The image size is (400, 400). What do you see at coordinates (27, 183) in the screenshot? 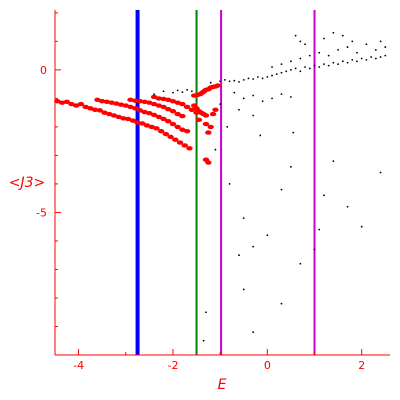
I see `y-axis-title: <J3>` at bounding box center [27, 183].